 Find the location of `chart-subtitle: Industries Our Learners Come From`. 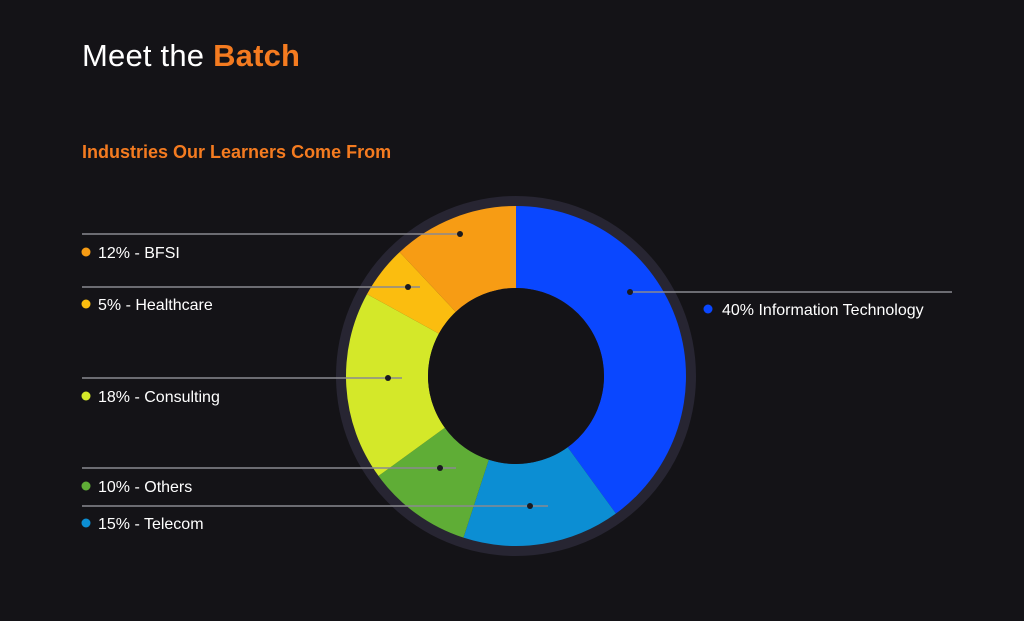

chart-subtitle: Industries Our Learners Come From is located at coordinates (237, 152).